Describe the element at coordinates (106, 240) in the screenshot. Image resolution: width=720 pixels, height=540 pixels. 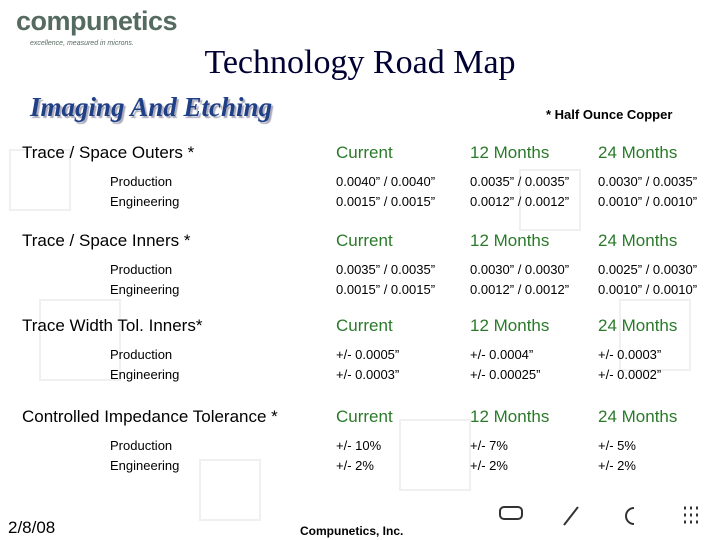
I see `section-heading: Trace / Space Inners *` at that location.